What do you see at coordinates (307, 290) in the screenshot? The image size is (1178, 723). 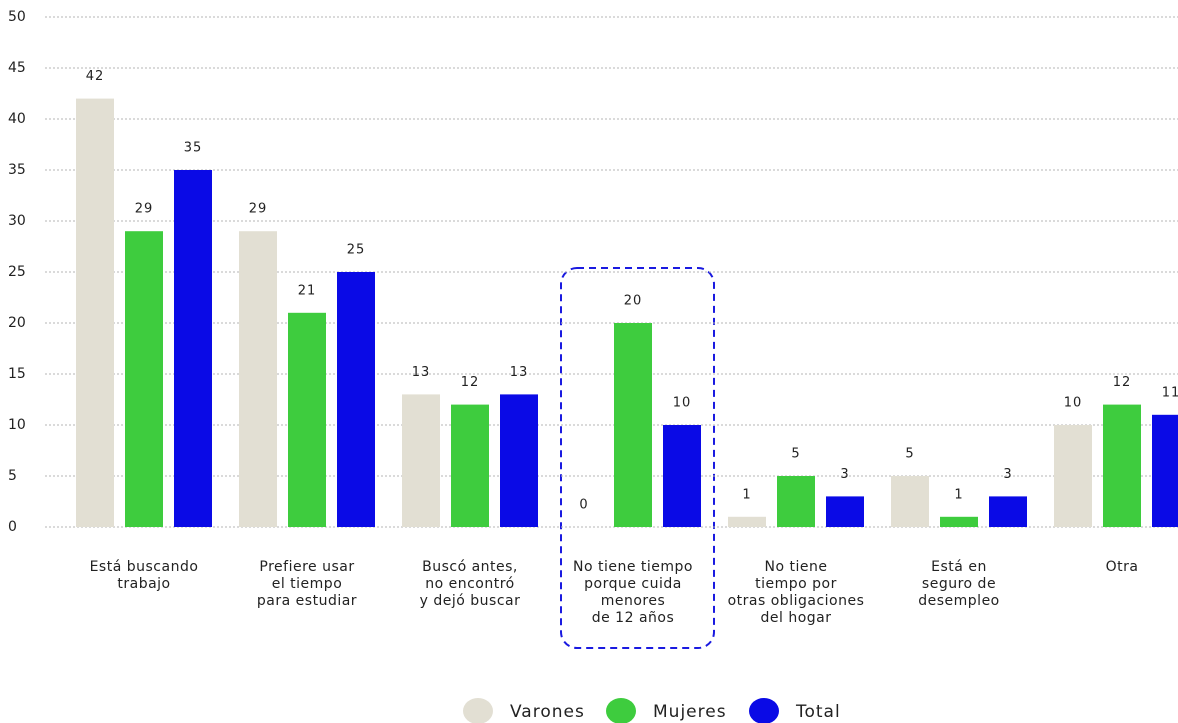 I see `value-label: 21` at bounding box center [307, 290].